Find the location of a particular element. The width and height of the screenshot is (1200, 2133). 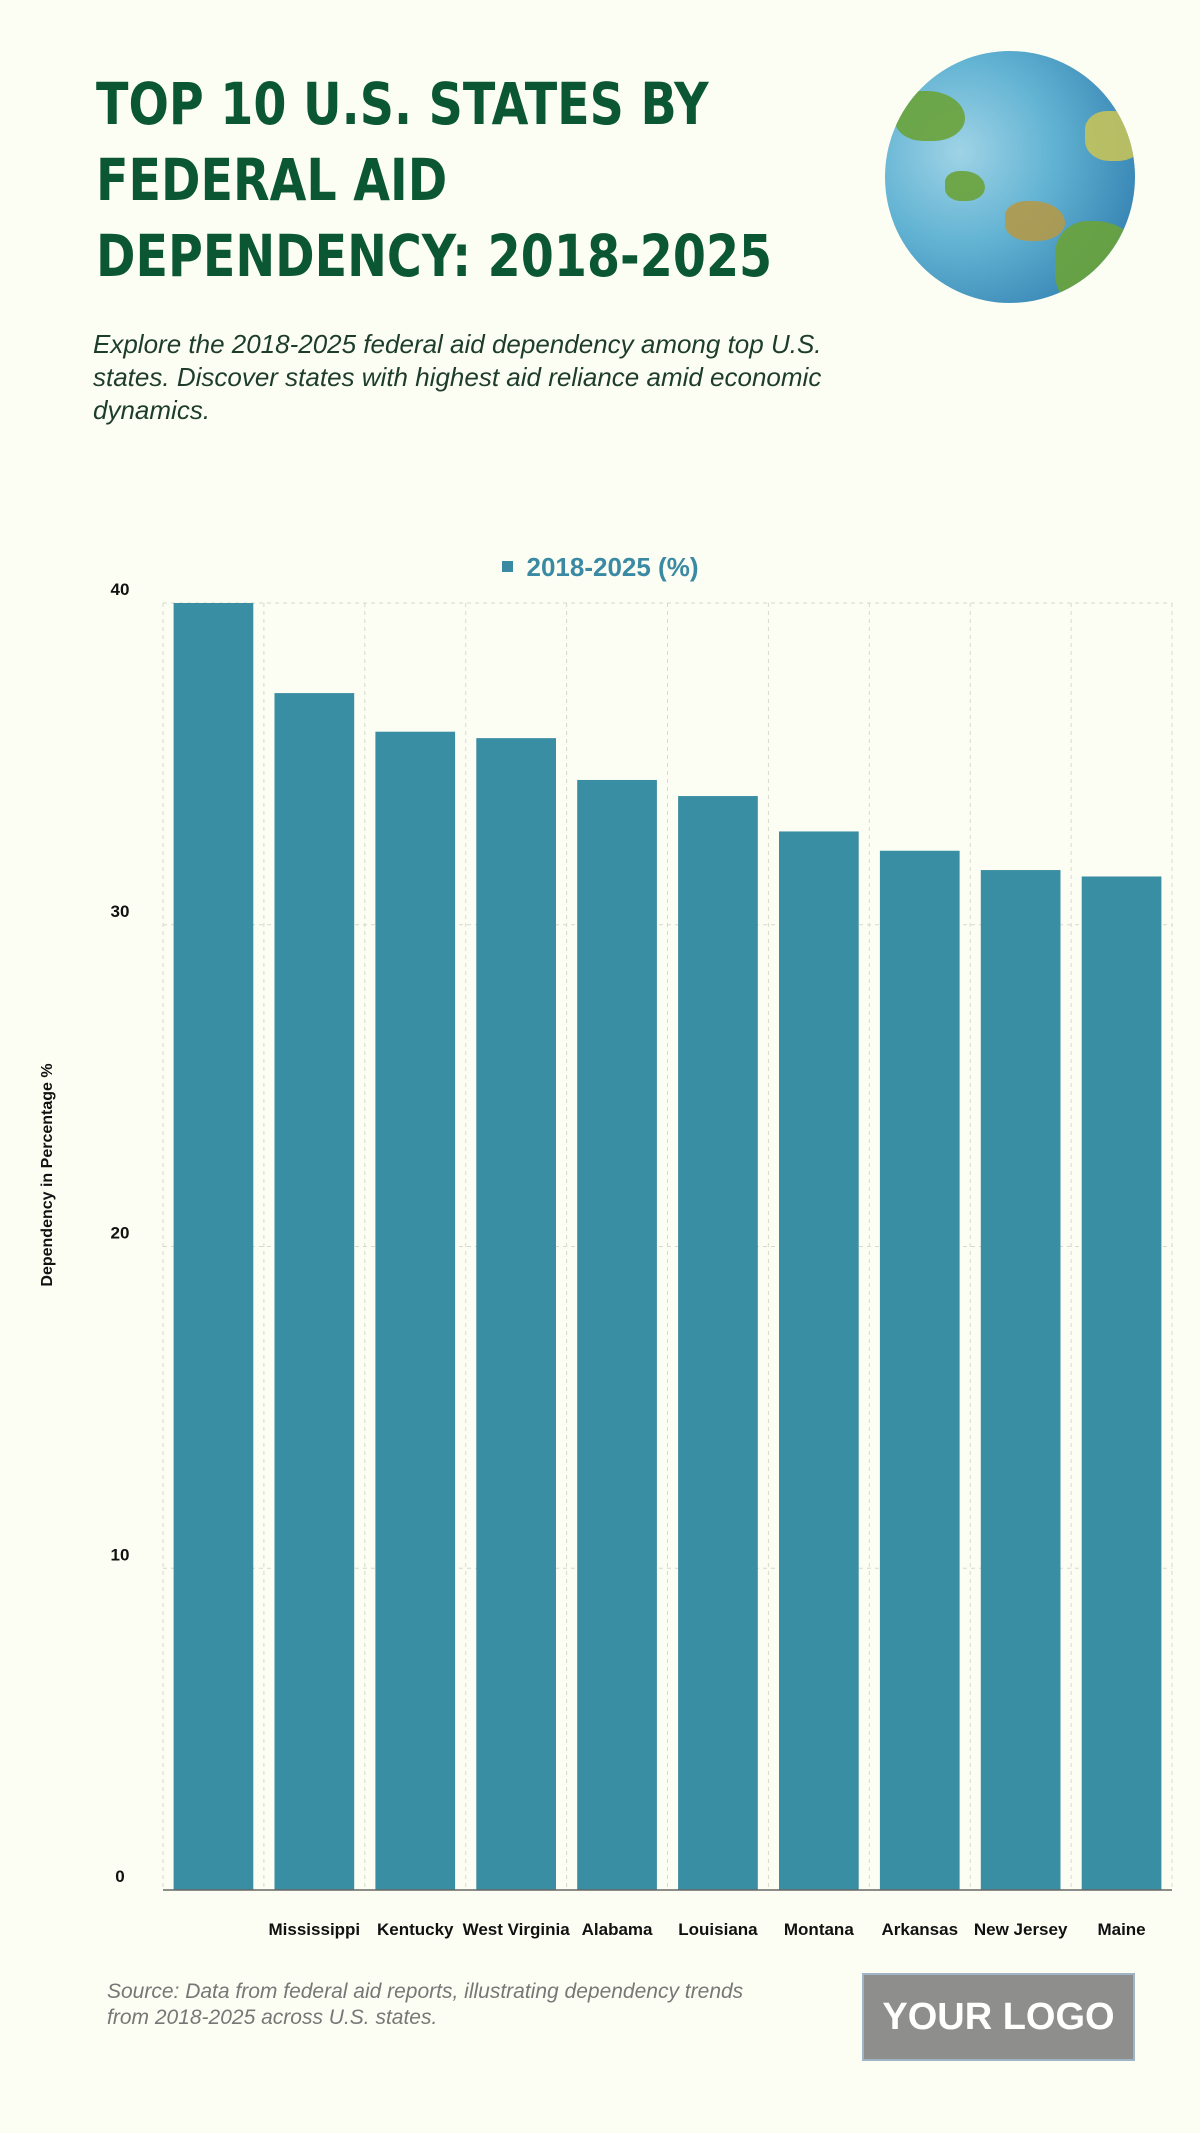

logo-placeholder: YOUR LOGO is located at coordinates (998, 2017).